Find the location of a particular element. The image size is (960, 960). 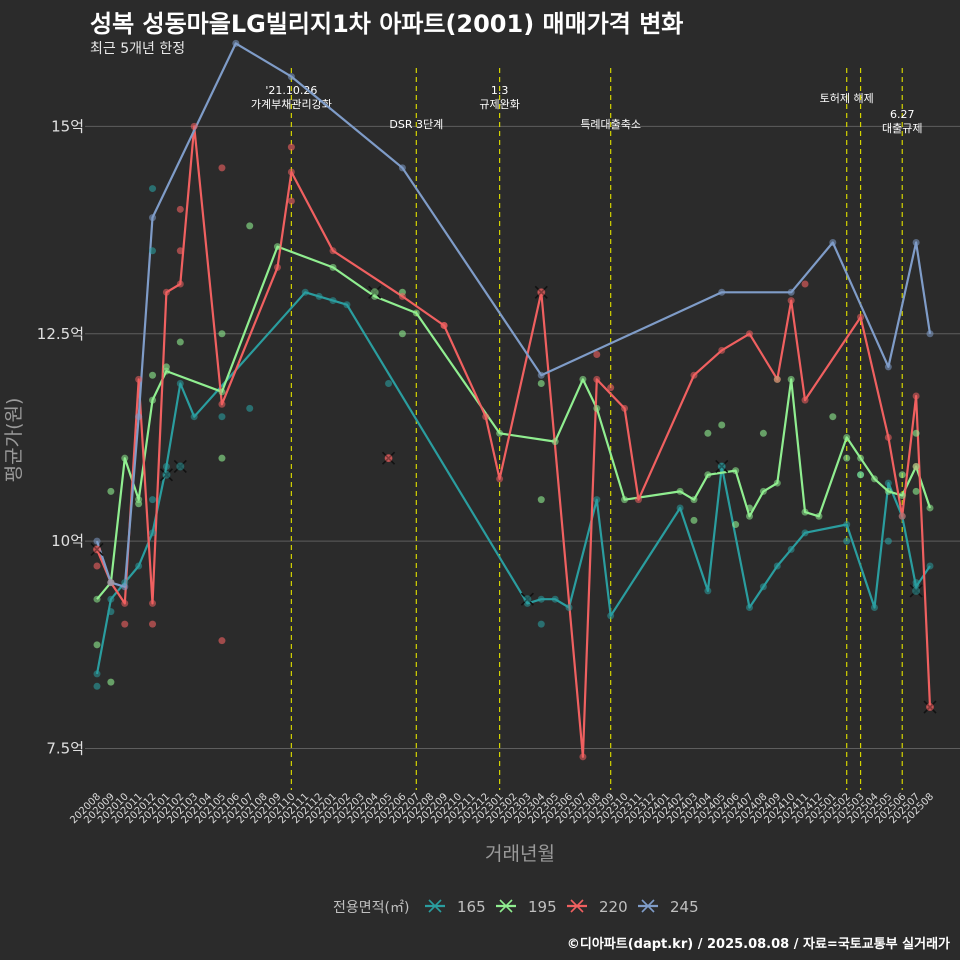

legend-label: 195 is located at coordinates (542, 907).